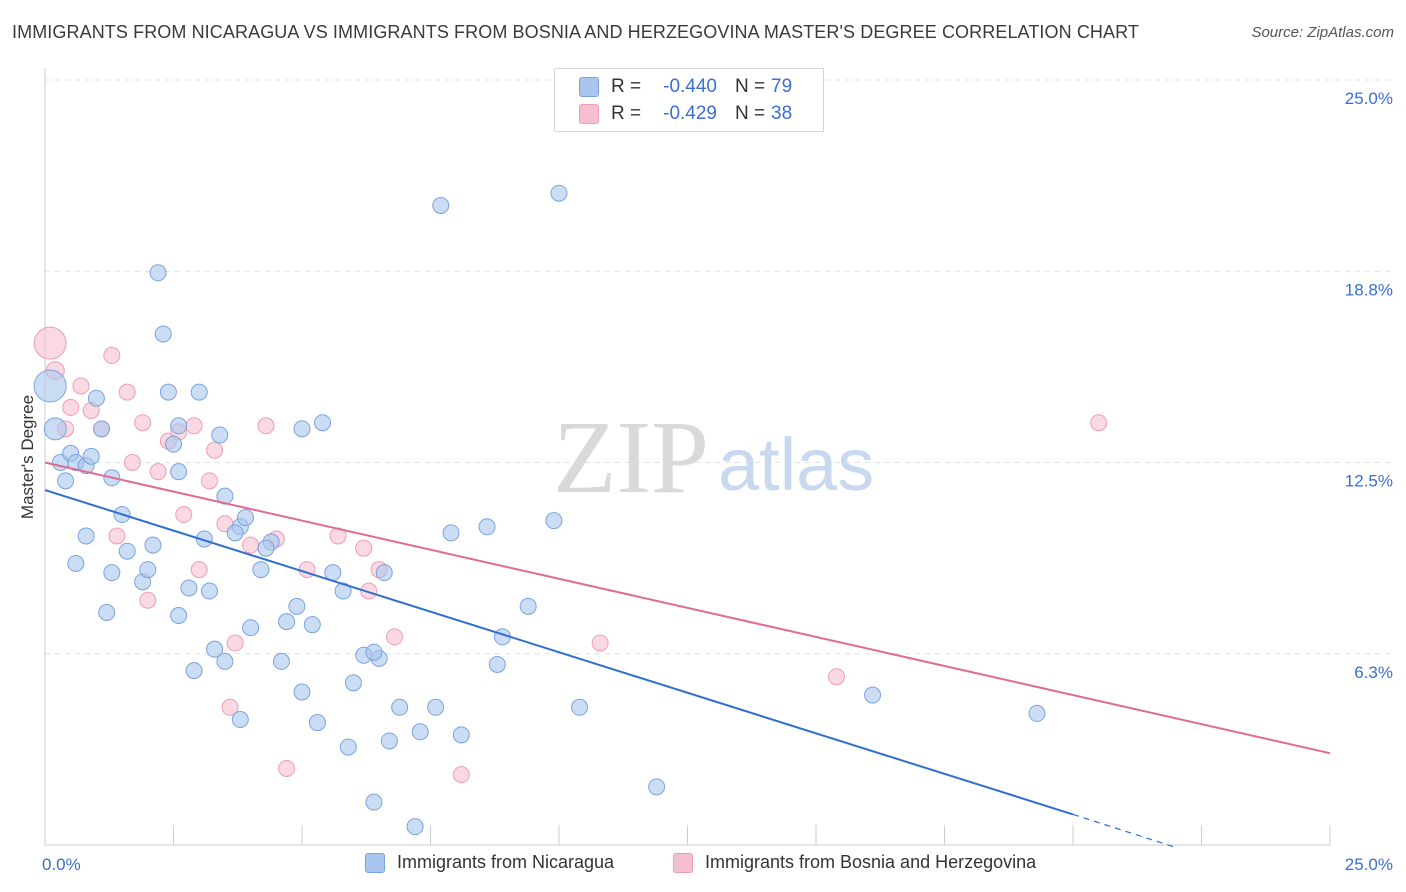 This screenshot has width=1406, height=892. What do you see at coordinates (1124, 831) in the screenshot?
I see `blue-trend-extension` at bounding box center [1124, 831].